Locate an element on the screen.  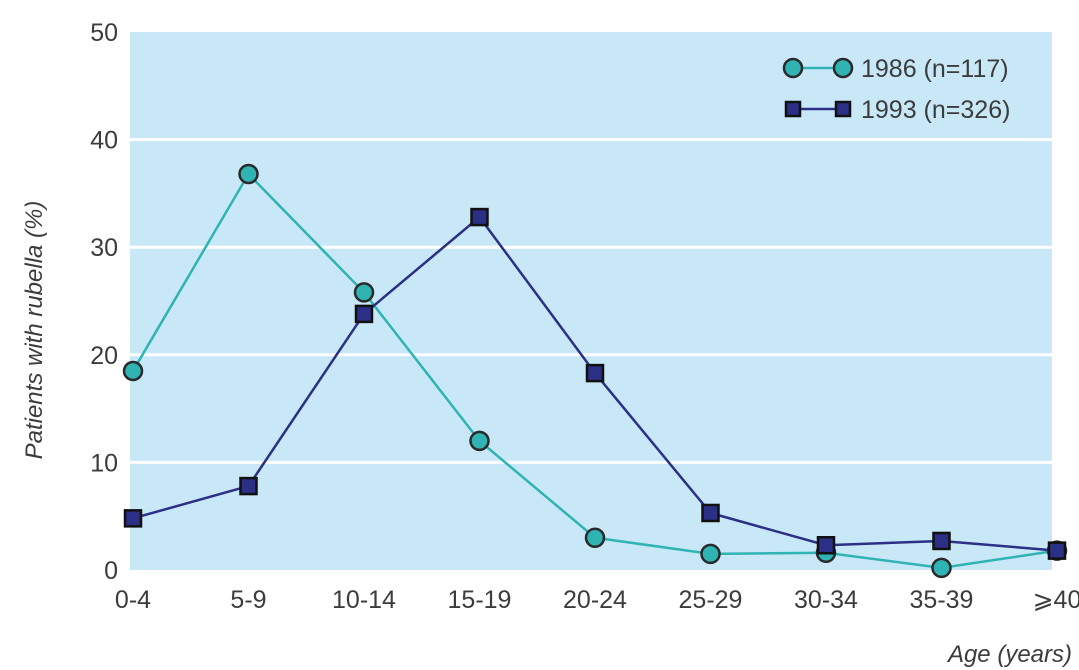
y-tick-label: 30 is located at coordinates (104, 248).